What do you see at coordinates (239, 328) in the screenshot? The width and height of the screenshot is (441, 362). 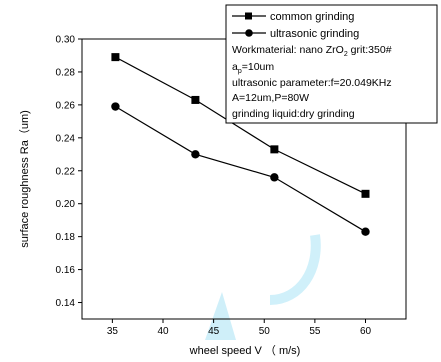 I see `x-axis: 35 40 45 50 55 60` at bounding box center [239, 328].